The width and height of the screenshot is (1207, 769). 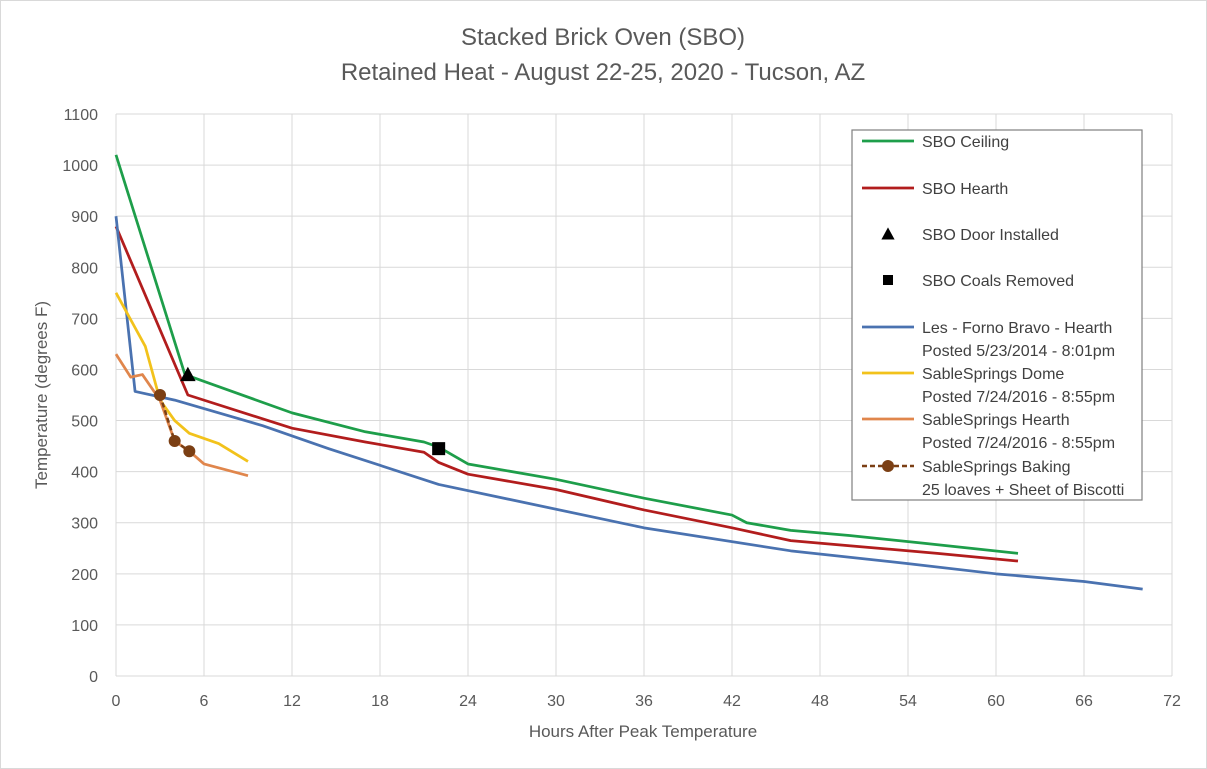 What do you see at coordinates (84, 370) in the screenshot?
I see `y-tick-label: 600` at bounding box center [84, 370].